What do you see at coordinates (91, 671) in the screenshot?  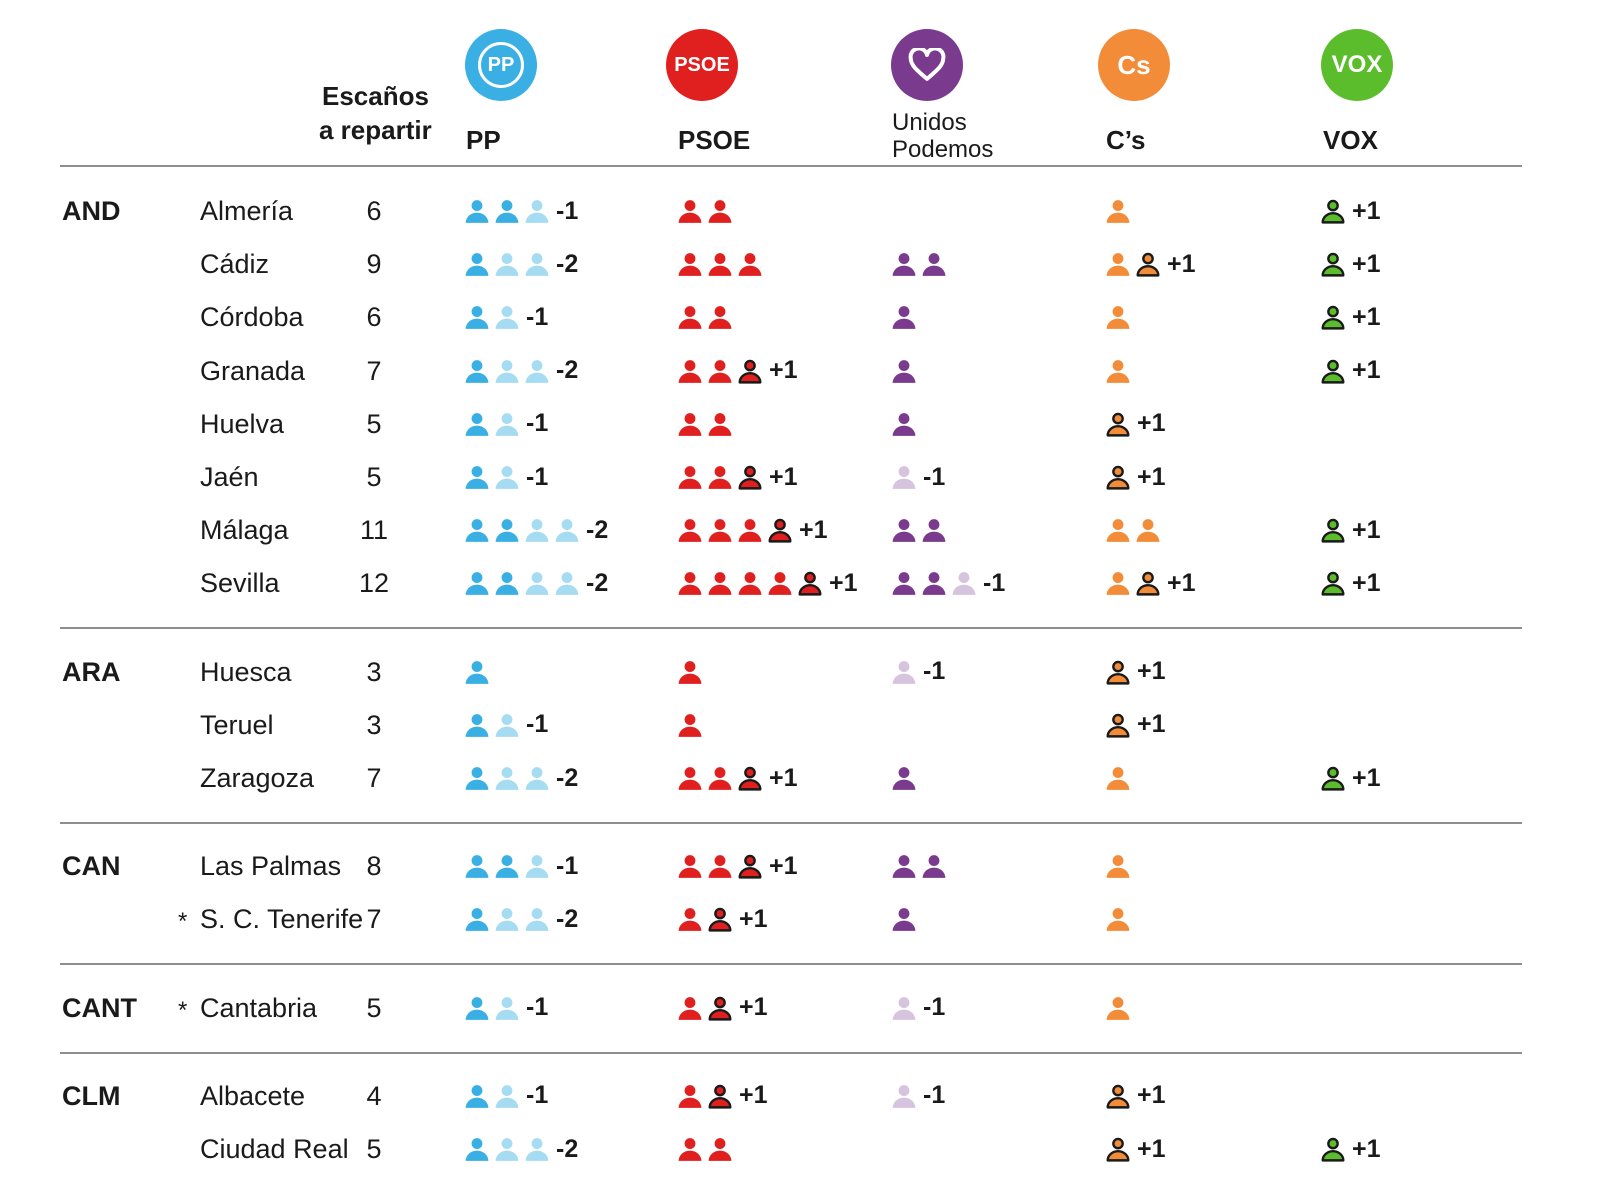 I see `region-code: ARA` at bounding box center [91, 671].